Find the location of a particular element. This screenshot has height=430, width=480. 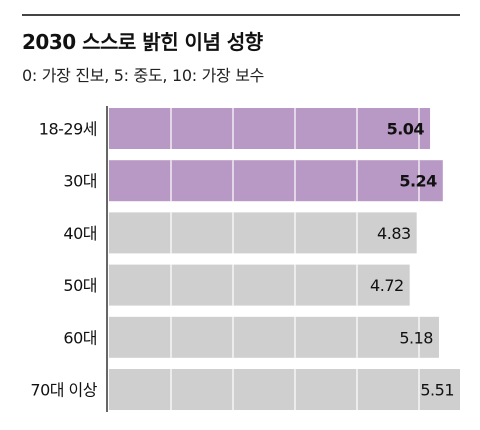

value-label: 5.04 is located at coordinates (406, 129).